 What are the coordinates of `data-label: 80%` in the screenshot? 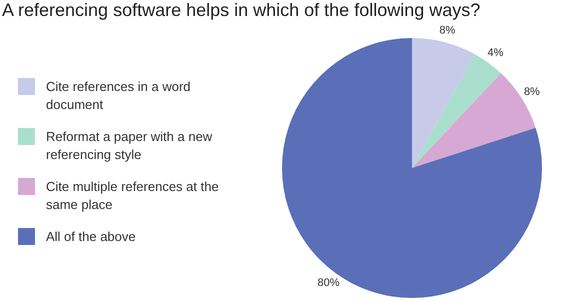 It's located at (329, 282).